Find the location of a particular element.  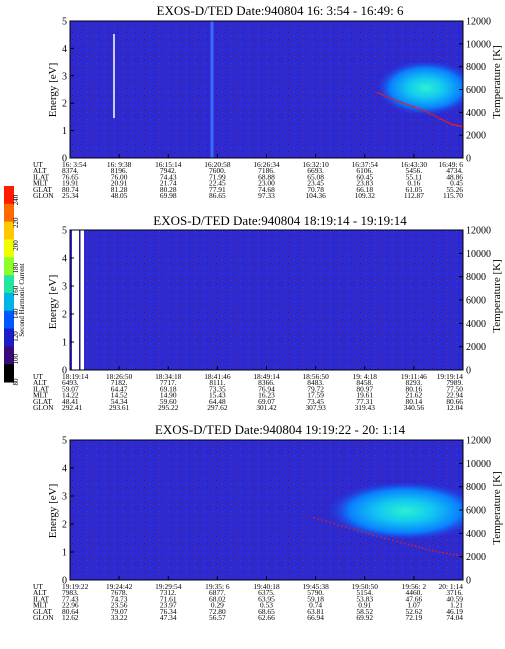

footer-cell: 16:15:14 is located at coordinates (168, 164).